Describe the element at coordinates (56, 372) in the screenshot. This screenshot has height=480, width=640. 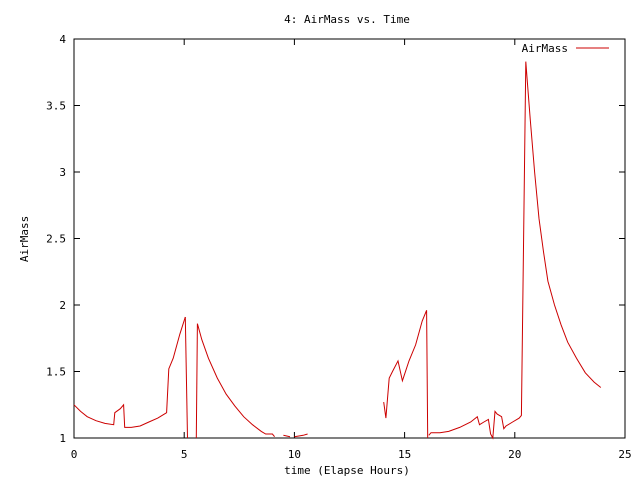
I see `y-tick-label: 1.5` at that location.